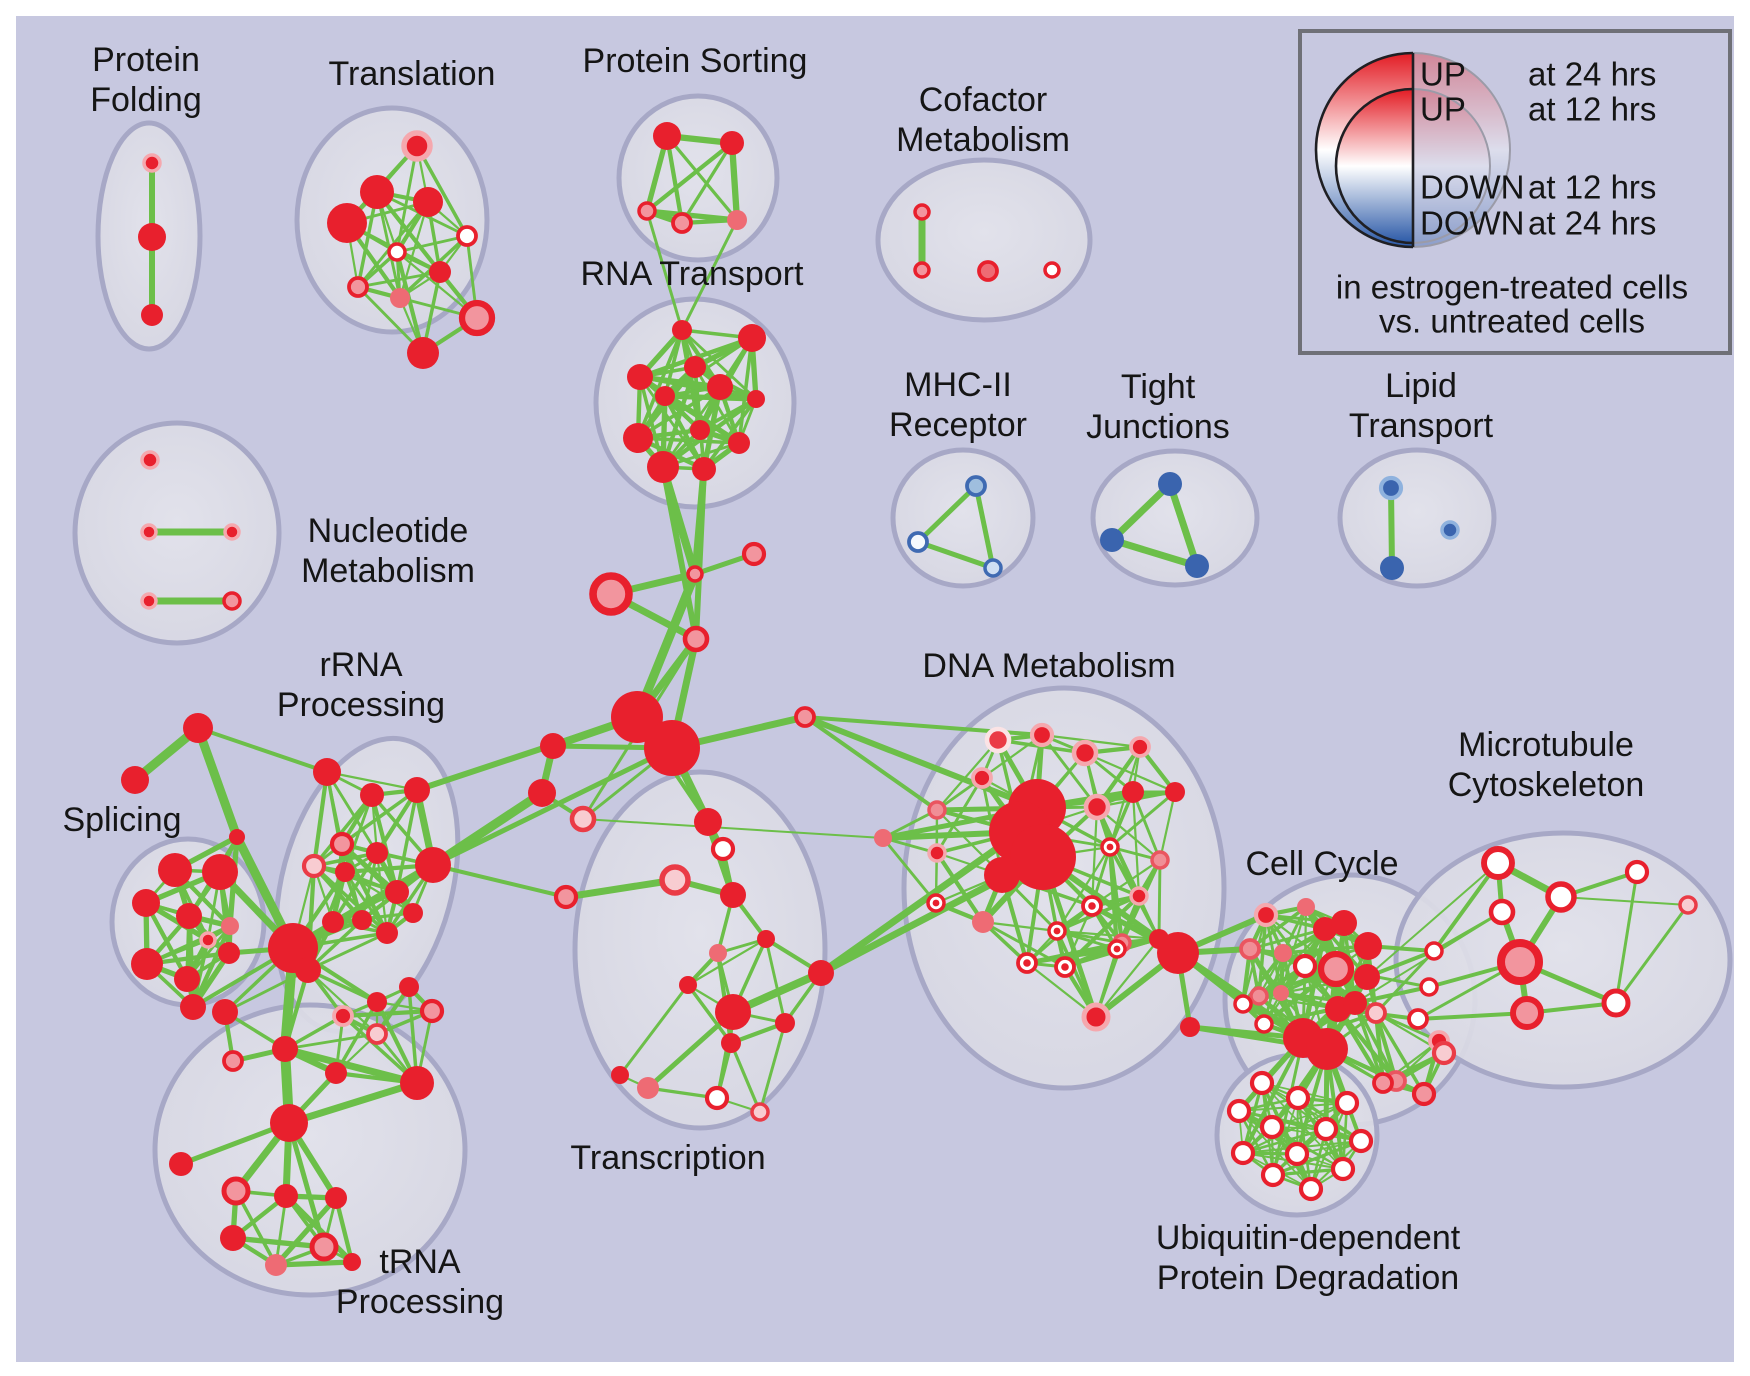 The width and height of the screenshot is (1750, 1376). I want to click on network-node-core, so click(1092, 906).